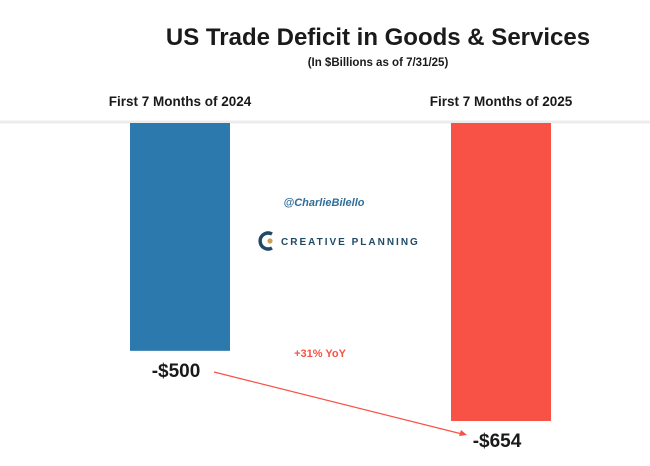 The width and height of the screenshot is (650, 466). What do you see at coordinates (501, 101) in the screenshot?
I see `category-label-2025: First 7 Months of 2025` at bounding box center [501, 101].